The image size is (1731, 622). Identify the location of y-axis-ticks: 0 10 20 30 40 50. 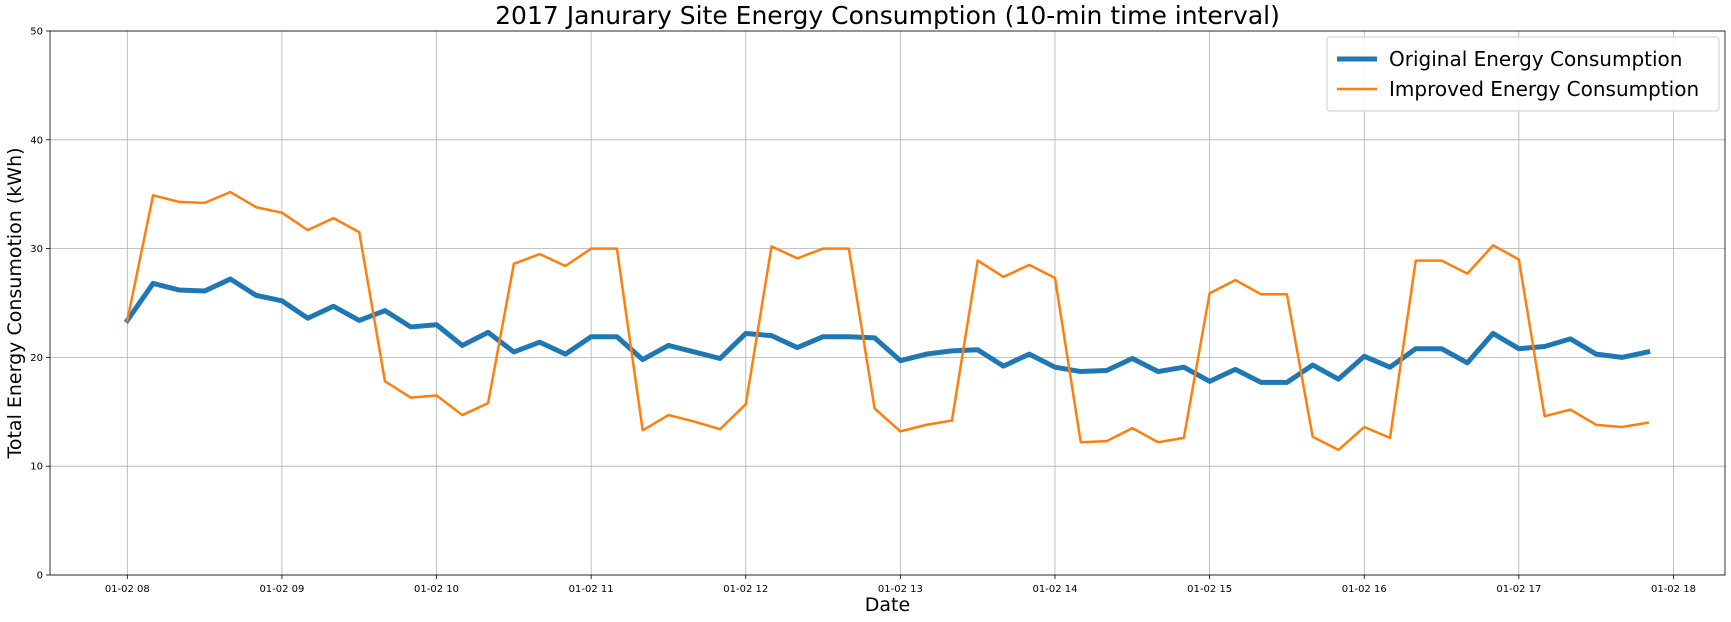
(40, 304).